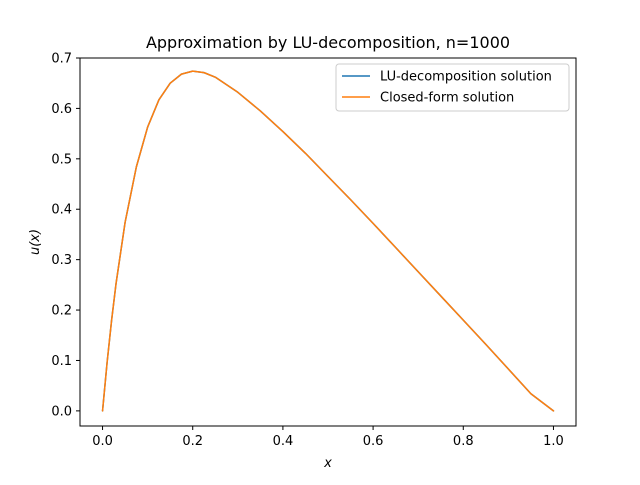  I want to click on y-tick-label: 0.7, so click(61, 59).